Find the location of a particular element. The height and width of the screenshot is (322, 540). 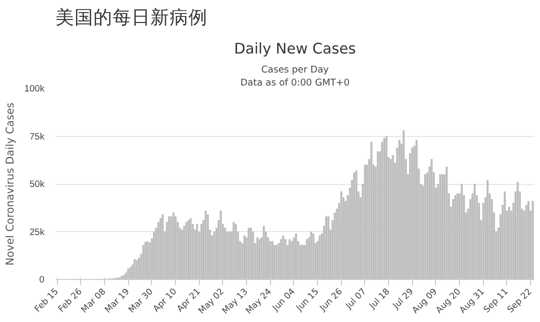

y-tick-label: 100k is located at coordinates (34, 89).